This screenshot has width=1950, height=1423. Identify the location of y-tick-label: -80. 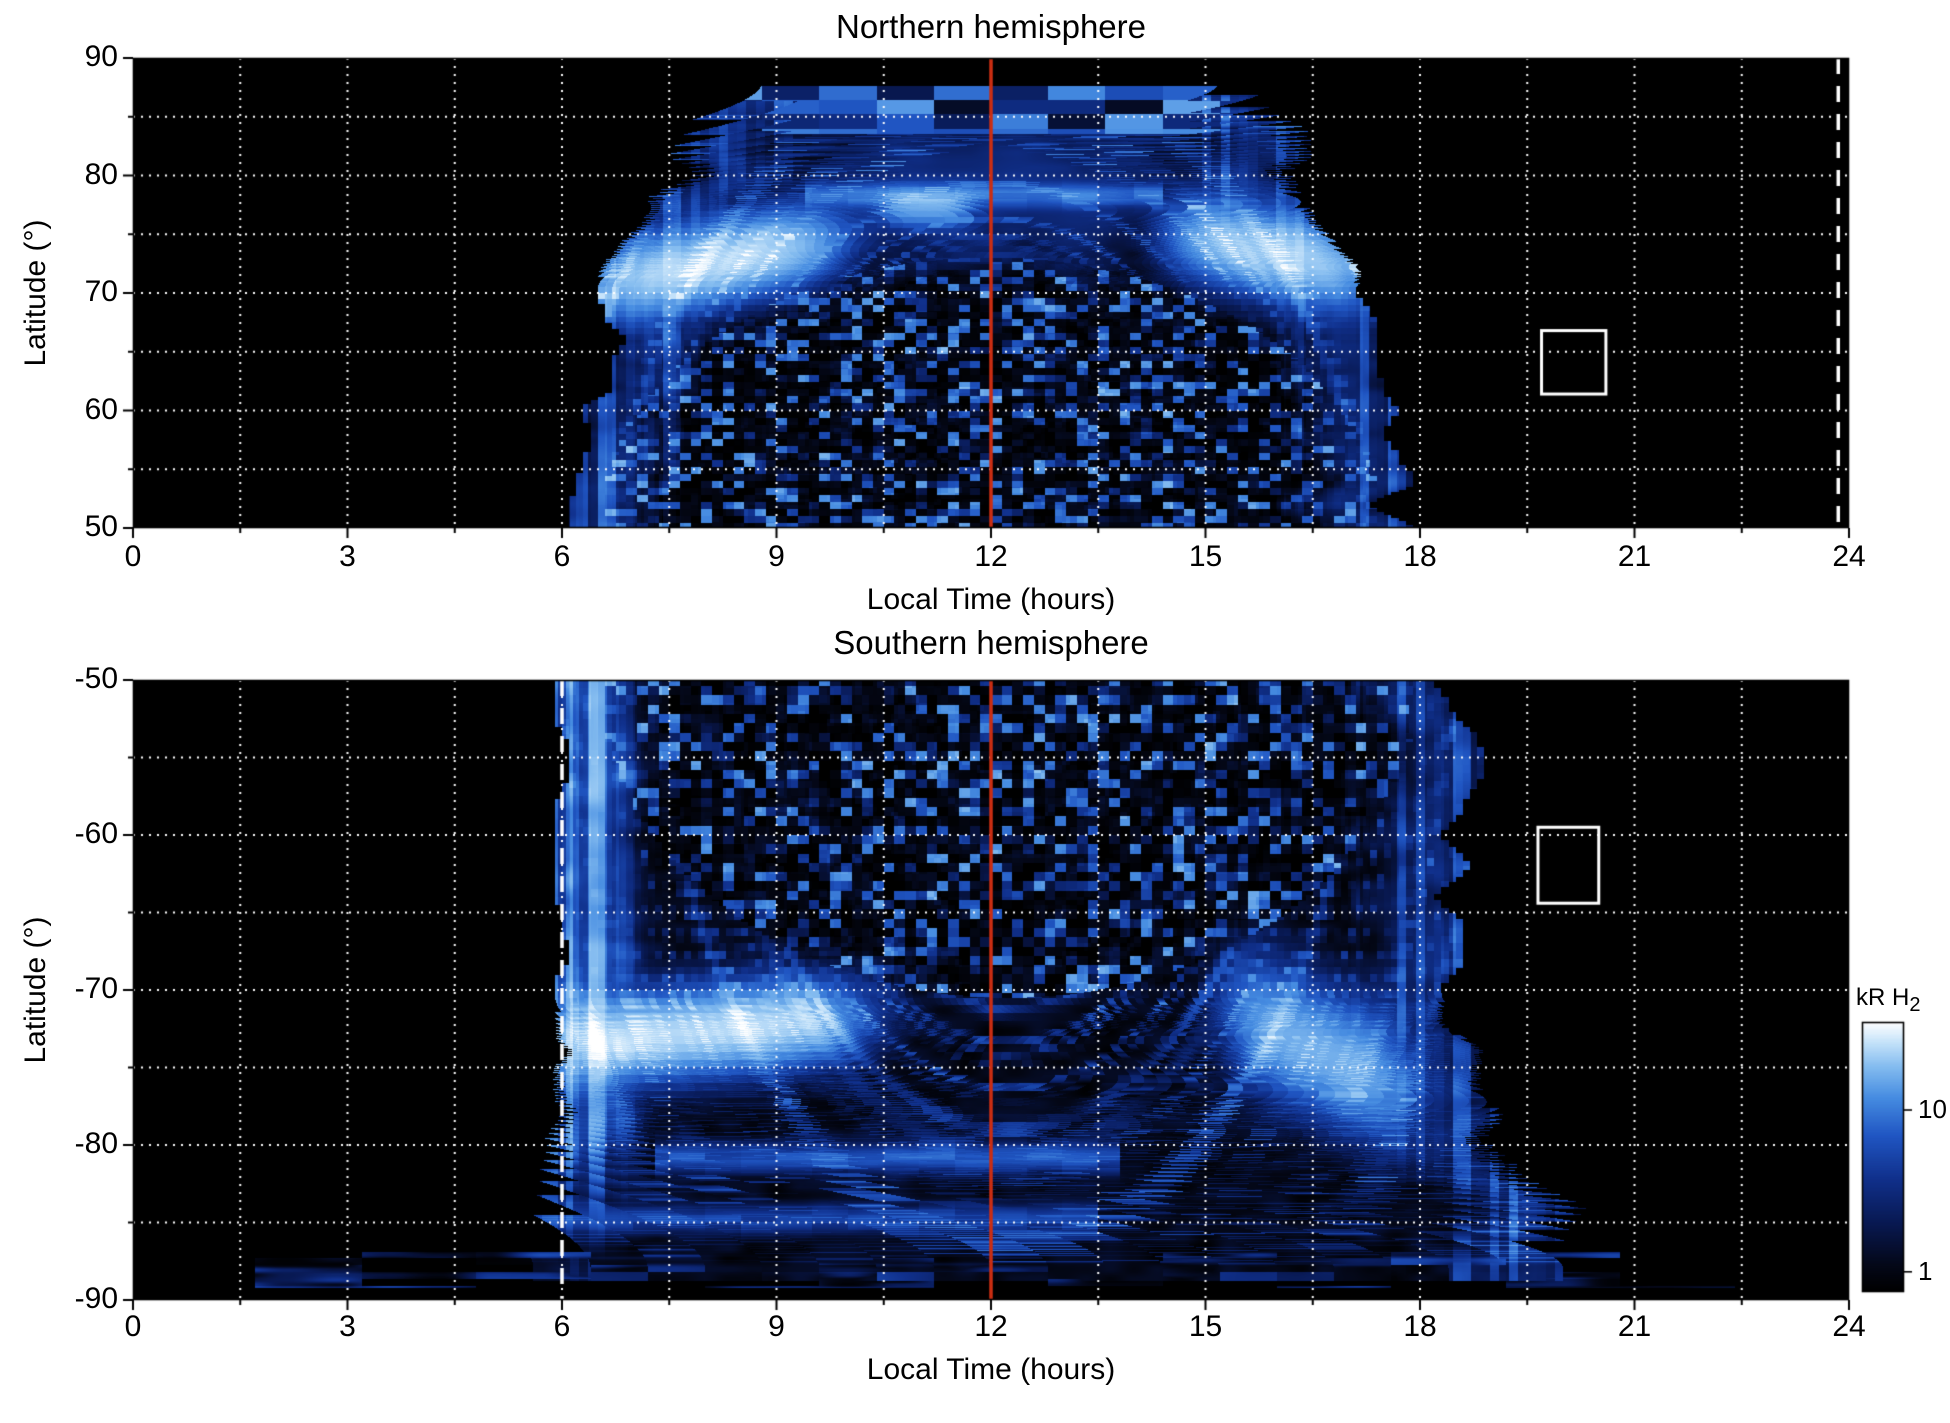
(96, 1143).